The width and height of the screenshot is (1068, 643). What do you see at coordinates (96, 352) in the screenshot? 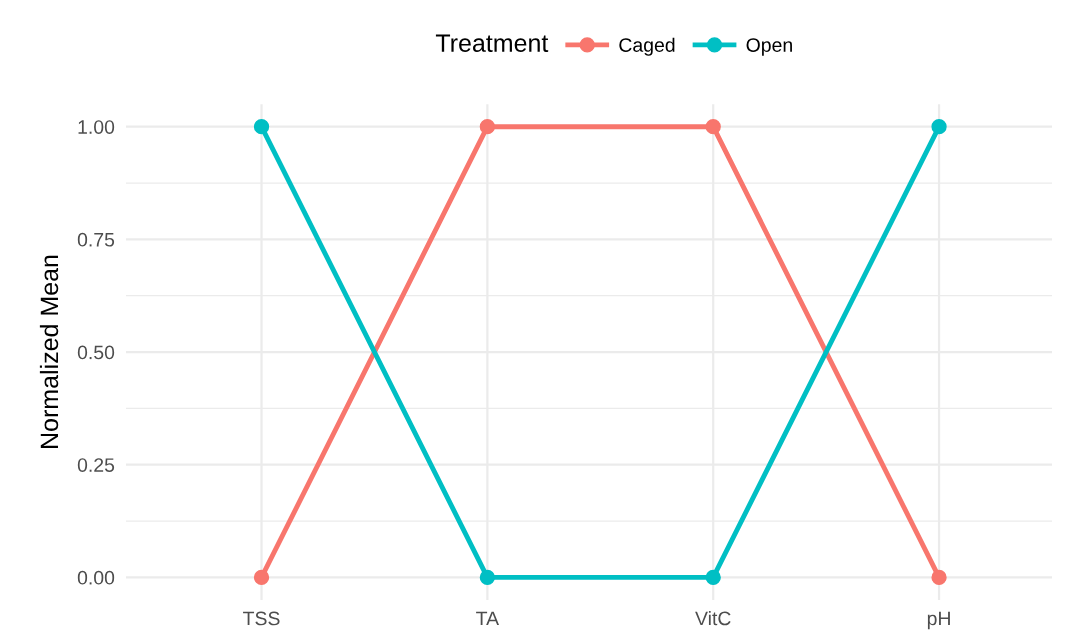
I see `y-tick-label: 0.50` at bounding box center [96, 352].